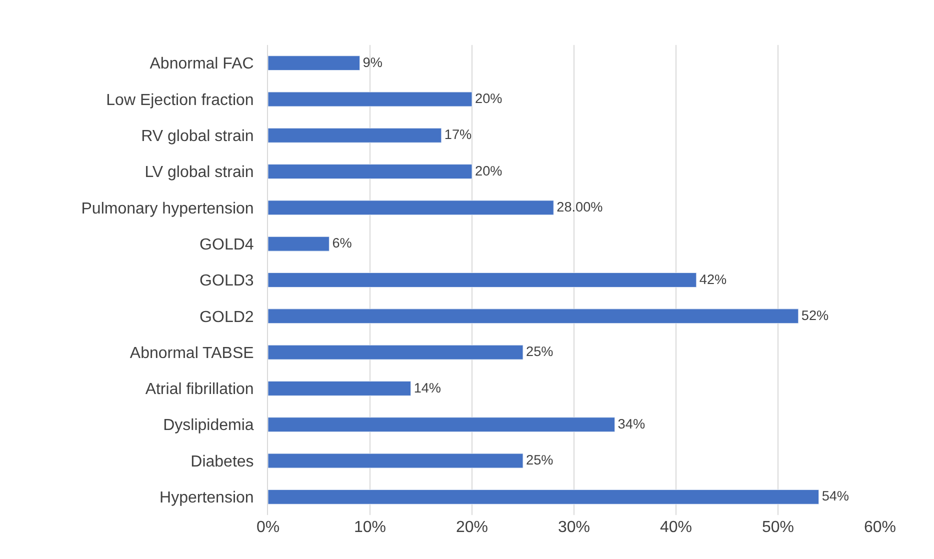 The height and width of the screenshot is (559, 934). What do you see at coordinates (227, 245) in the screenshot?
I see `y-tick-label: GOLD4` at bounding box center [227, 245].